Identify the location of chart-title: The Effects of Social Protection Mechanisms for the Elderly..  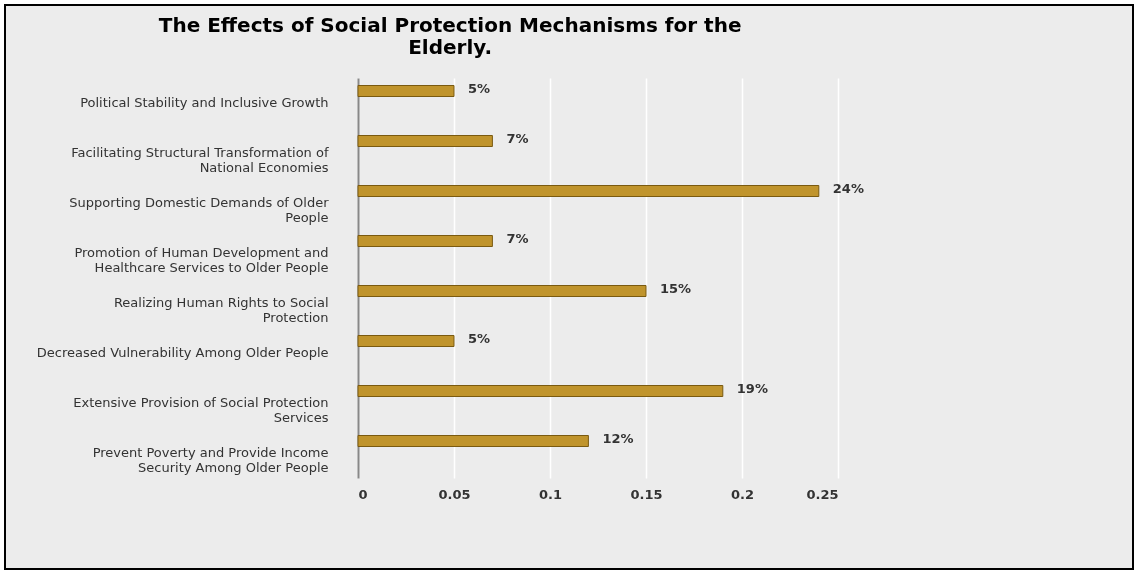
(450, 36).